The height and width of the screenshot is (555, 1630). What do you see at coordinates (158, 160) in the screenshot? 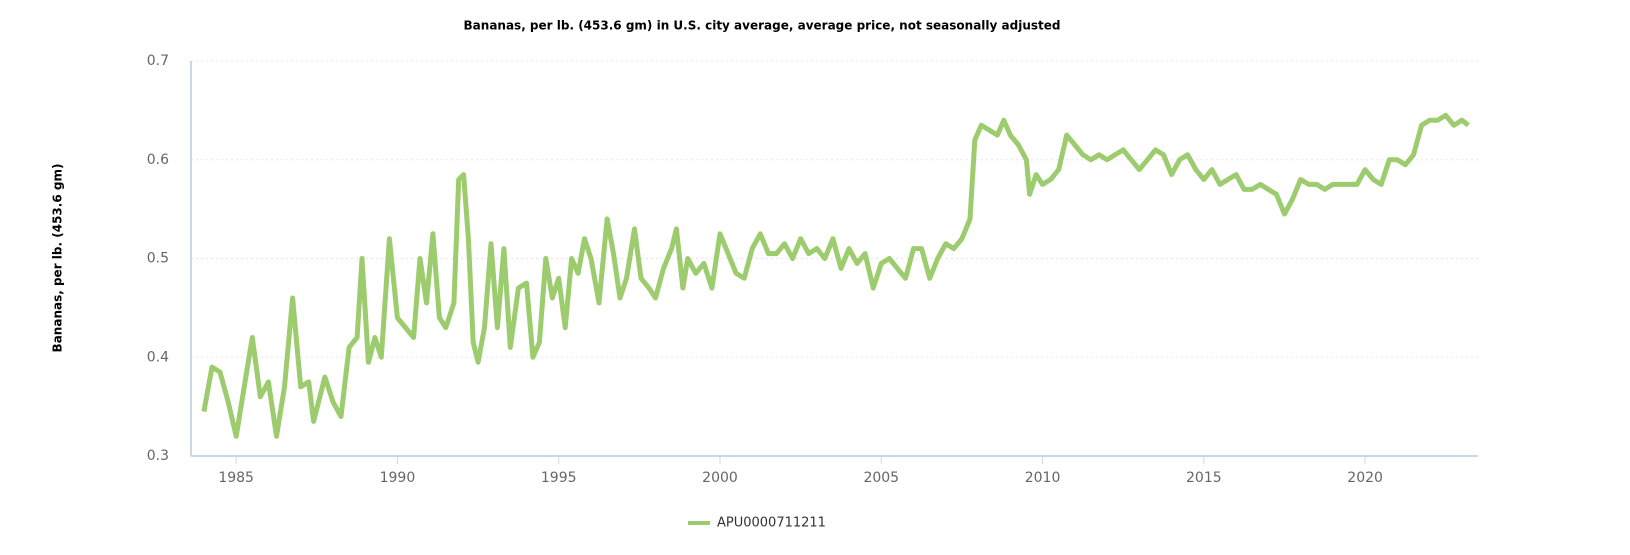
I see `y-tick-label: 0.6` at bounding box center [158, 160].